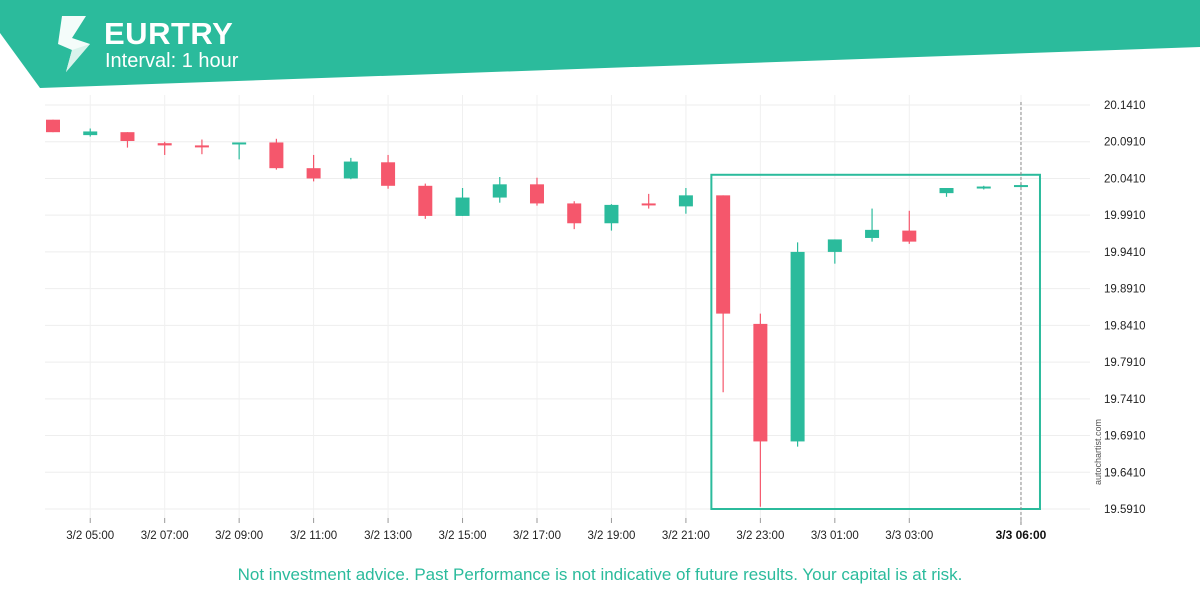 The image size is (1200, 600). Describe the element at coordinates (388, 536) in the screenshot. I see `x-tick-label: 3/2 13:00` at that location.